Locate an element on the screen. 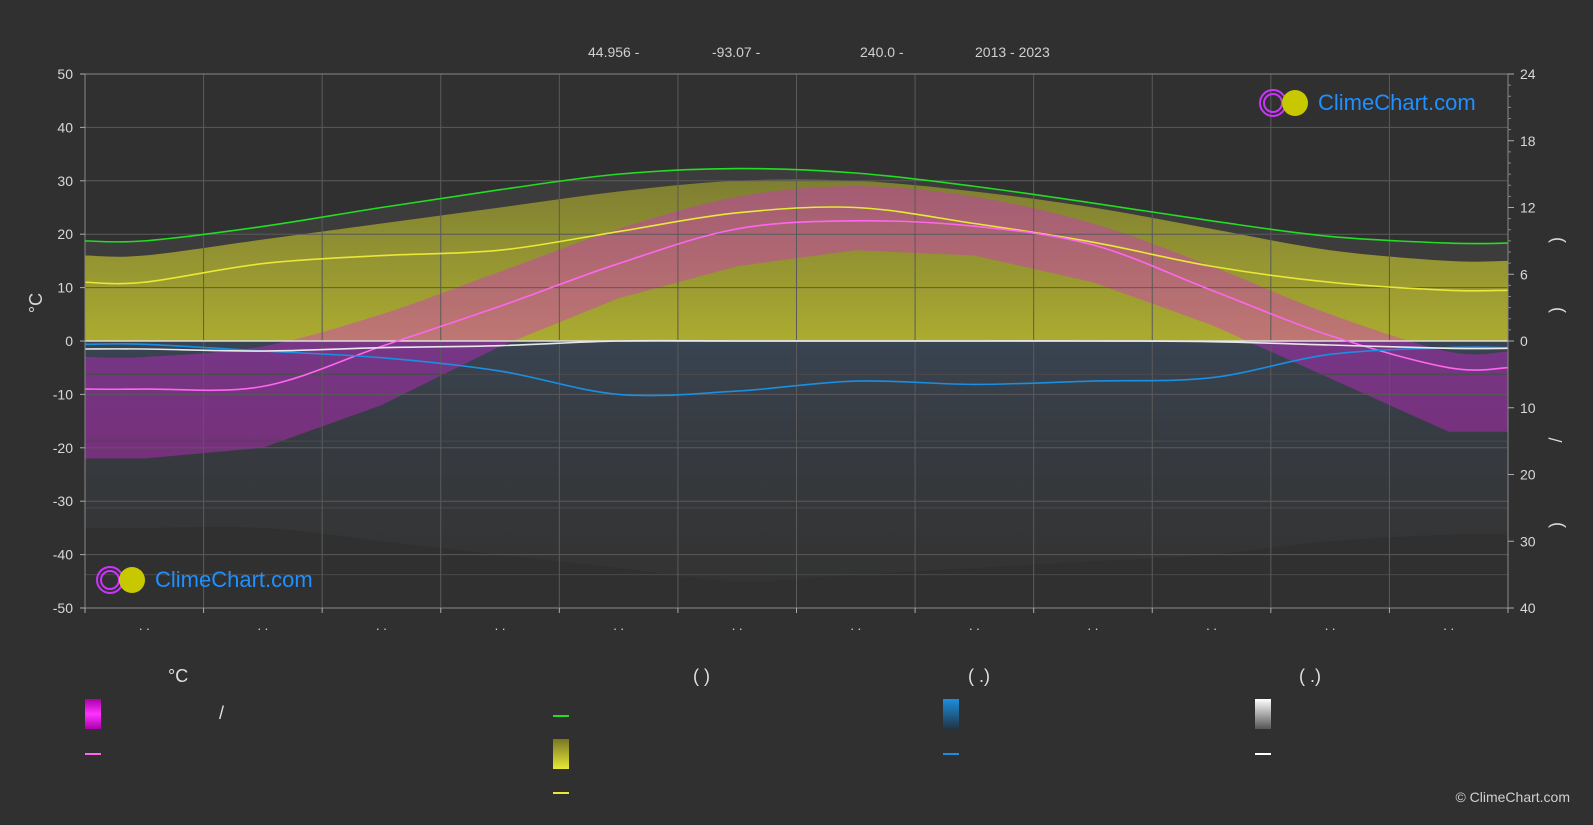 The height and width of the screenshot is (825, 1593). legend-daylight-line is located at coordinates (561, 716).